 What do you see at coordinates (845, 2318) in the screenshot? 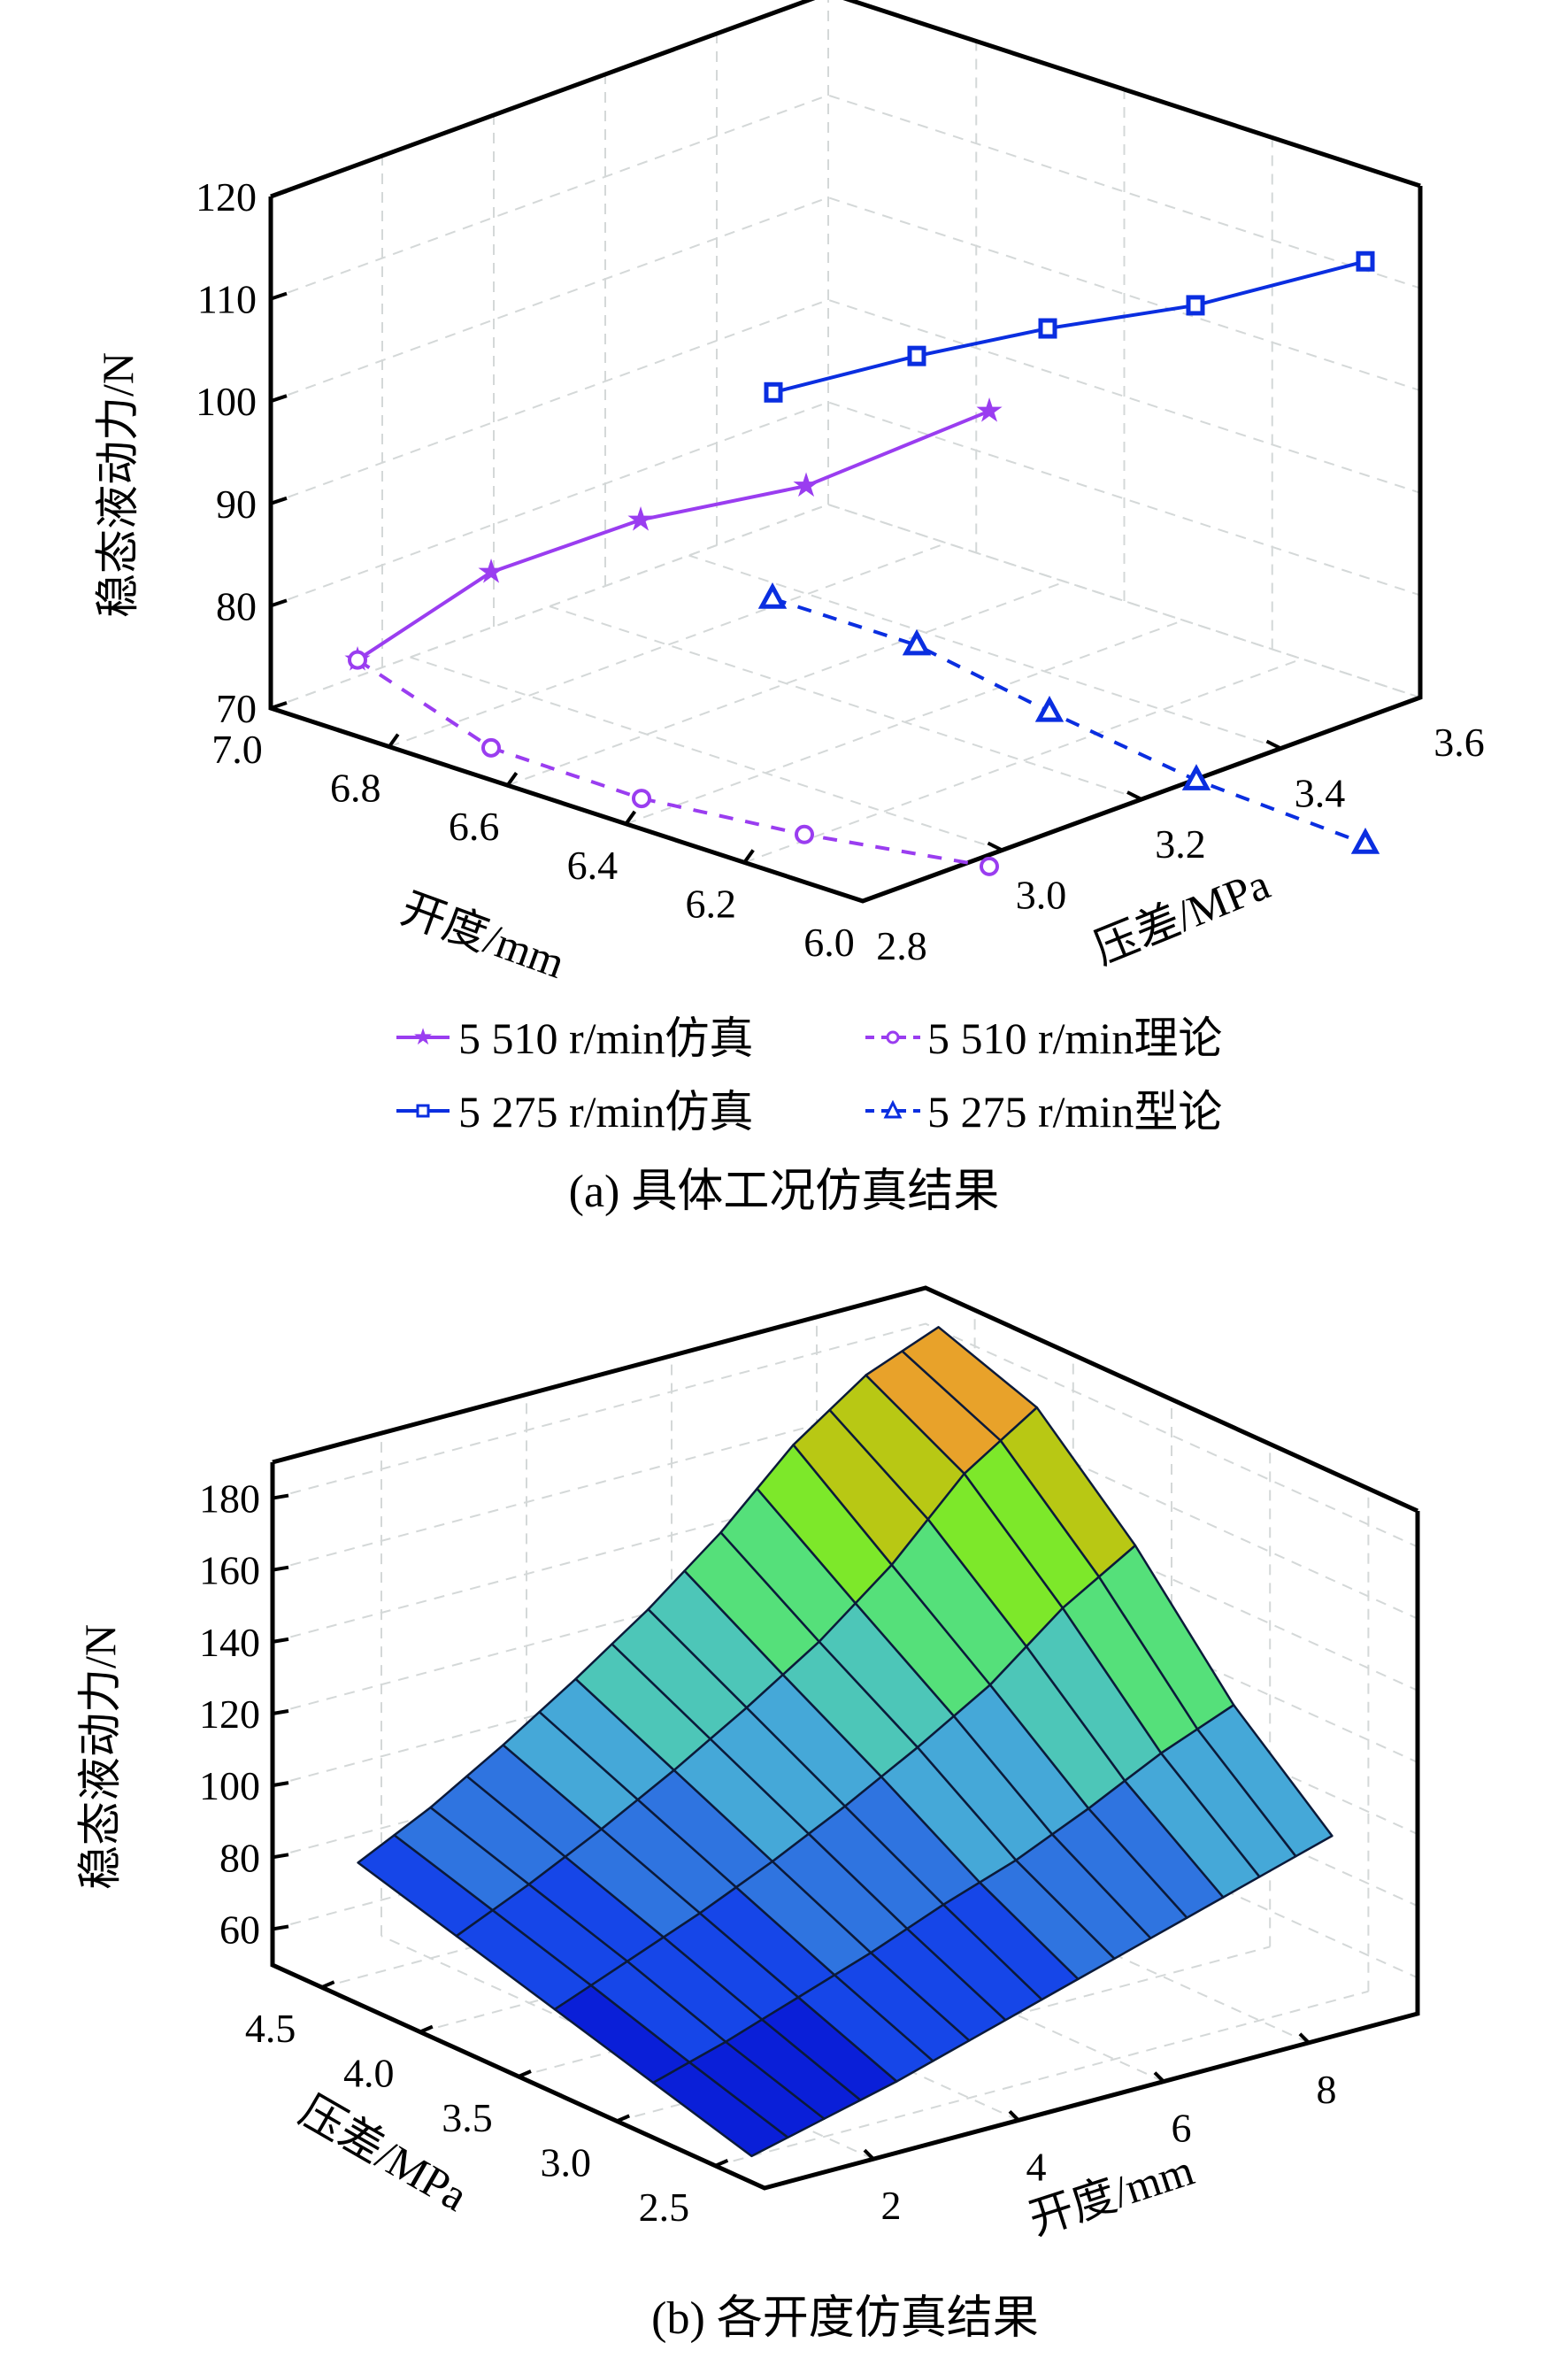
I see `chart-b-caption: (b) 各开度仿真结果` at bounding box center [845, 2318].